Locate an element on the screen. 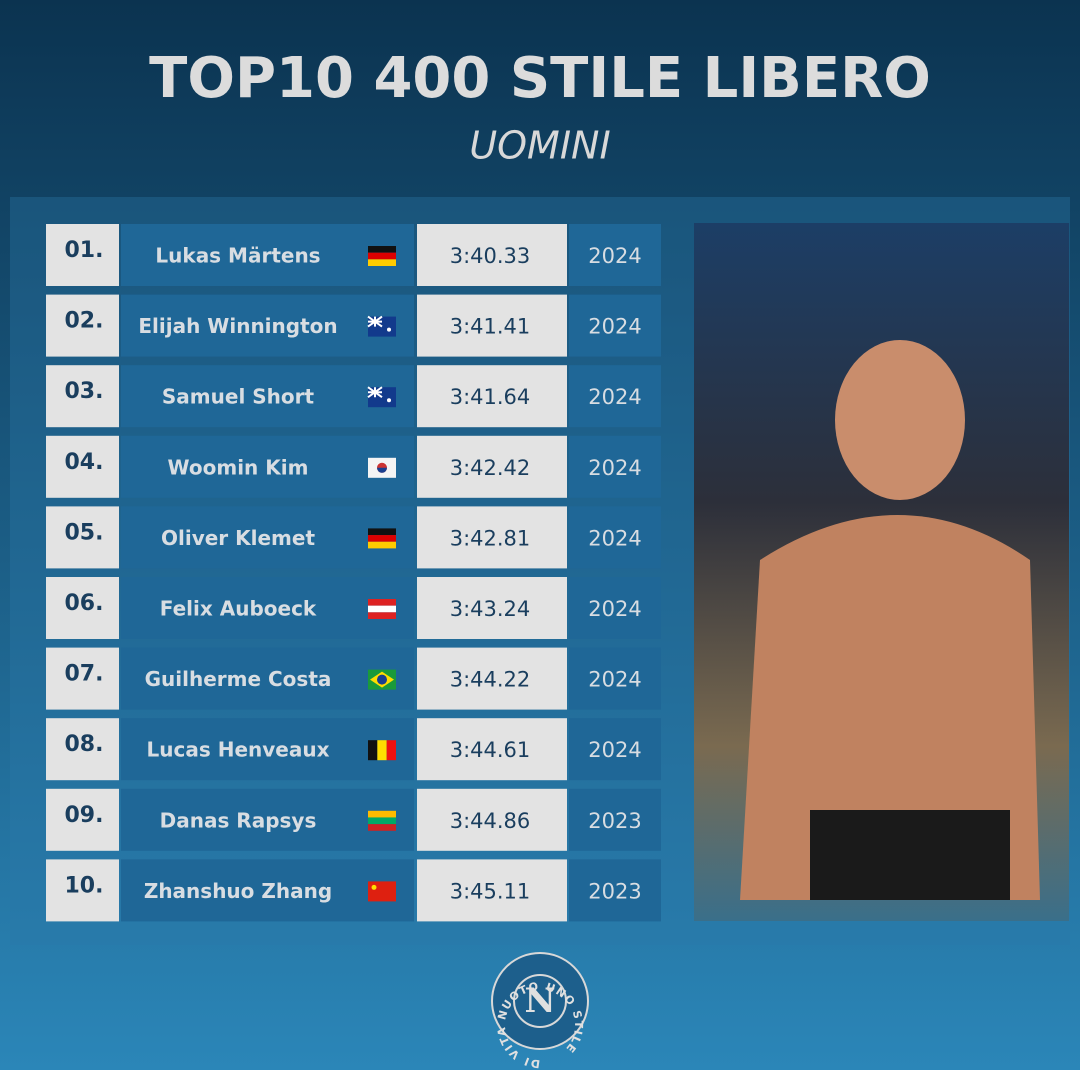  athlete-name: Oliver Klemet is located at coordinates (238, 538).